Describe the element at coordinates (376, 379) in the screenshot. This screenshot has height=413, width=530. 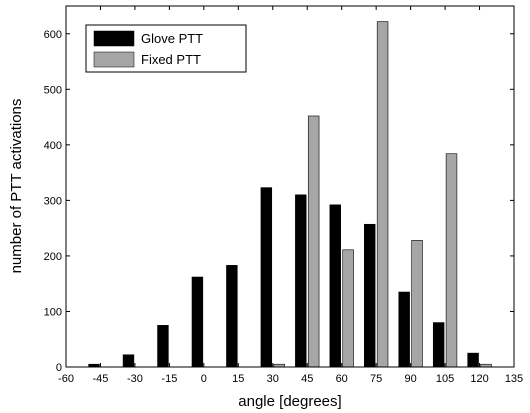
I see `x-tick-label: 75` at that location.